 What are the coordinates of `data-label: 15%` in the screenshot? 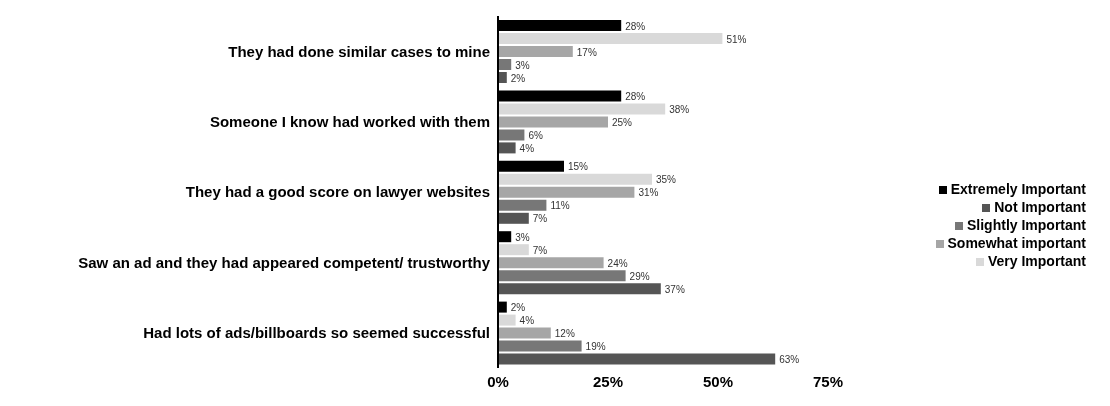 It's located at (578, 167).